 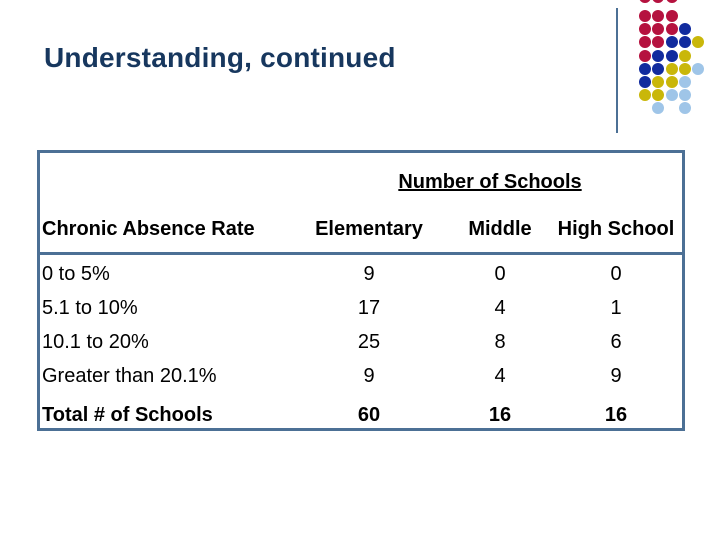 What do you see at coordinates (76, 274) in the screenshot?
I see `row-label: 0 to 5%` at bounding box center [76, 274].